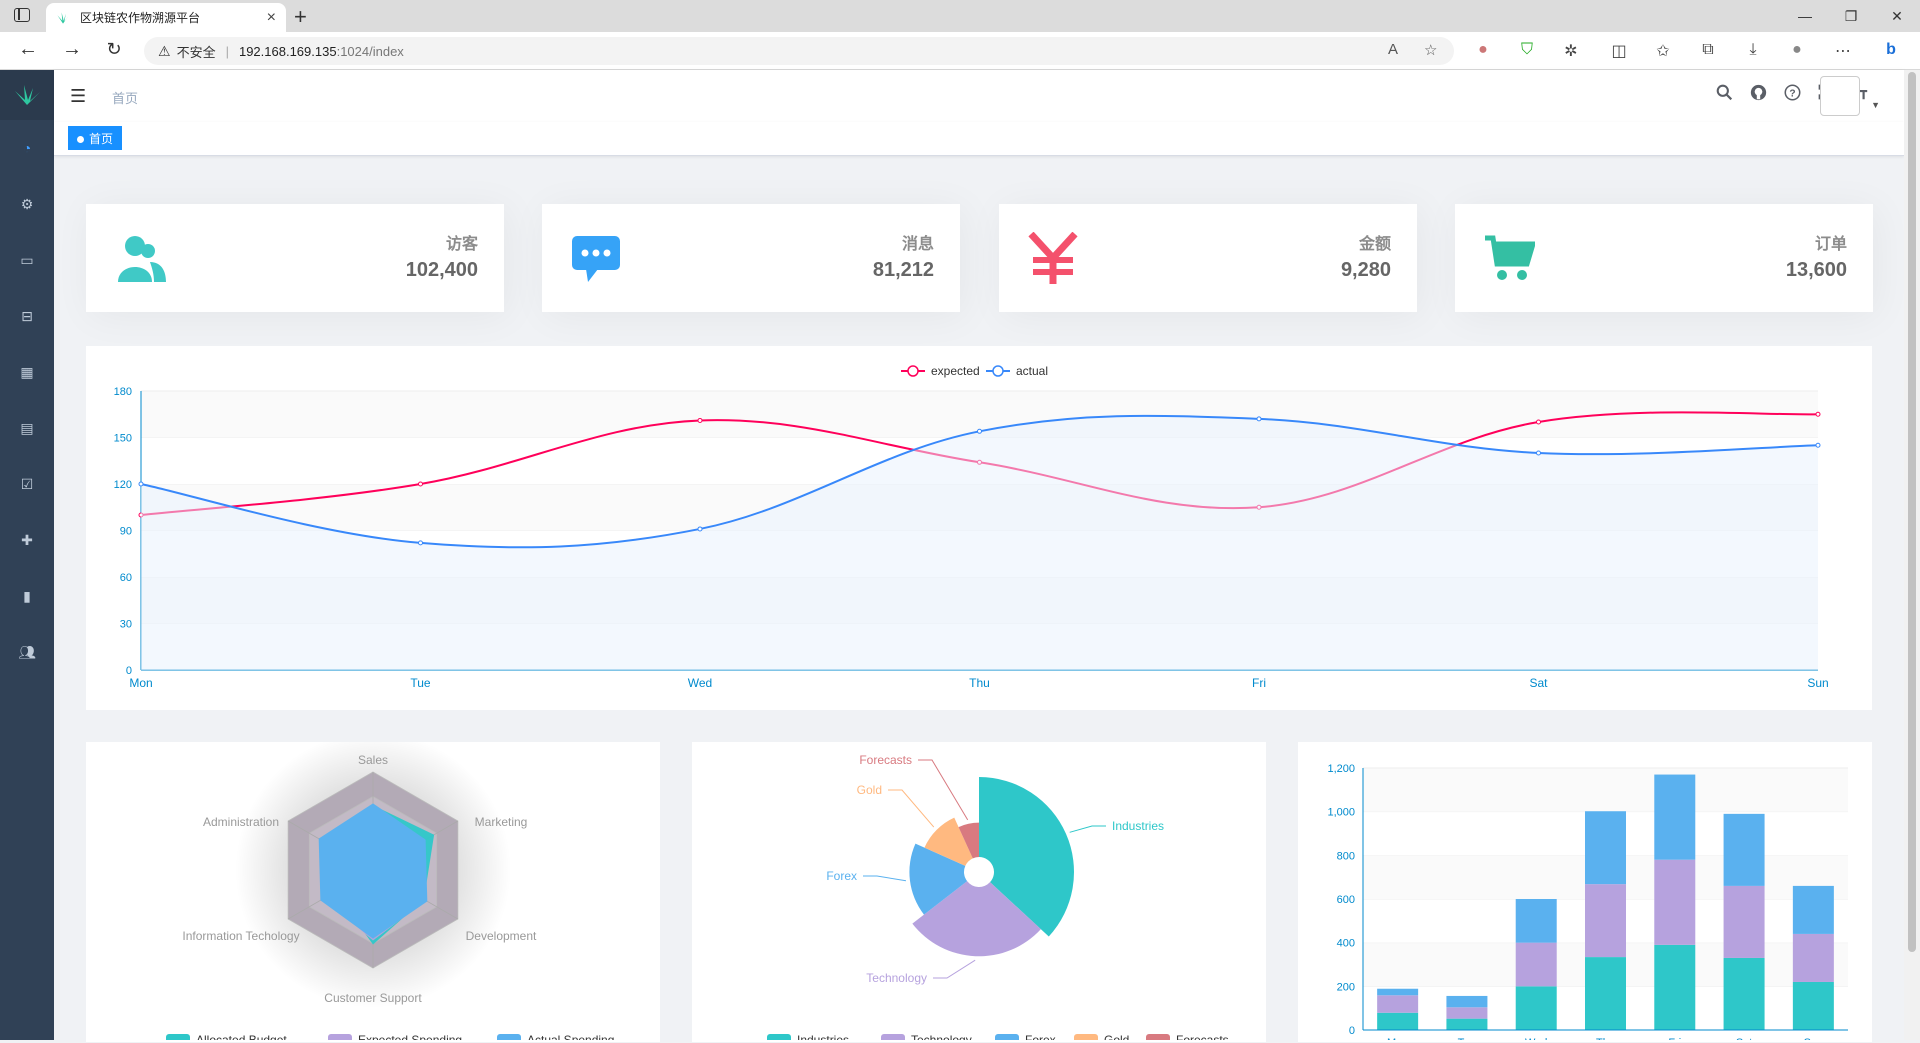  What do you see at coordinates (1526, 49) in the screenshot?
I see `shield-extension-icon: ⛉` at bounding box center [1526, 49].